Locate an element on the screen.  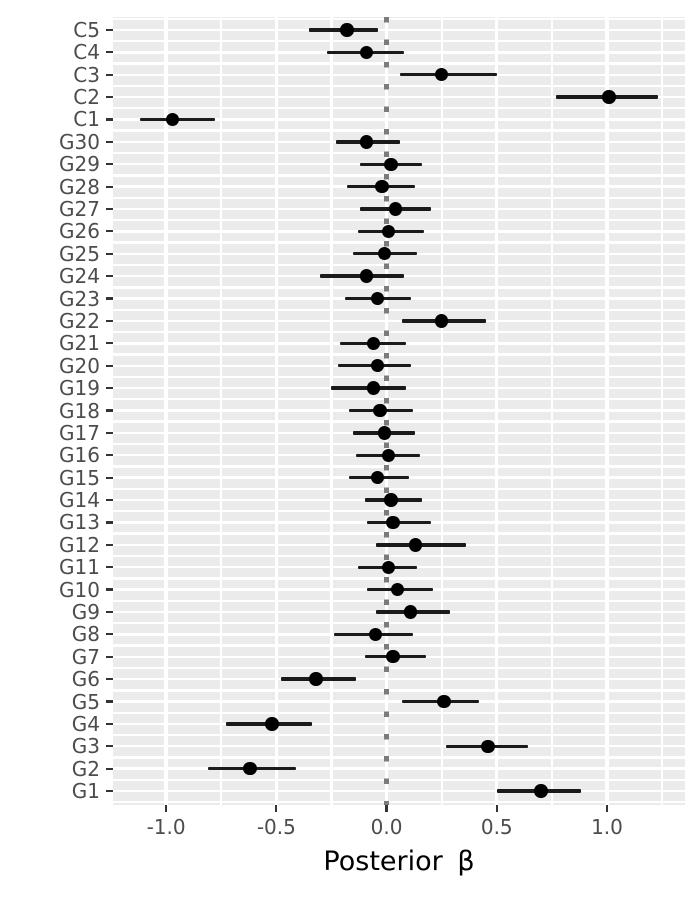
y-tick-label: G19 is located at coordinates (79, 388).